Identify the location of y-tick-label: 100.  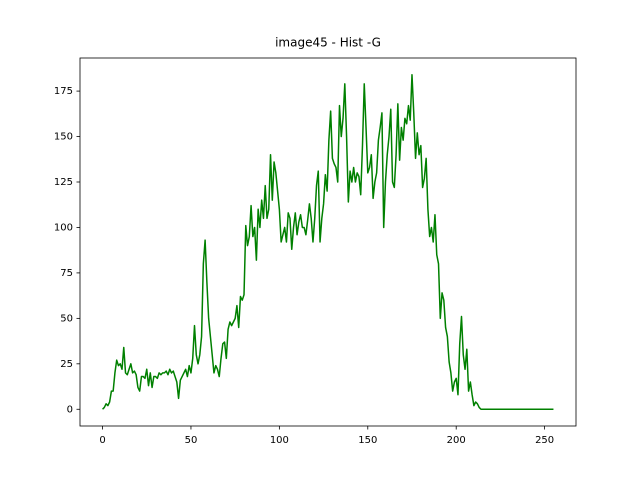
(63, 227).